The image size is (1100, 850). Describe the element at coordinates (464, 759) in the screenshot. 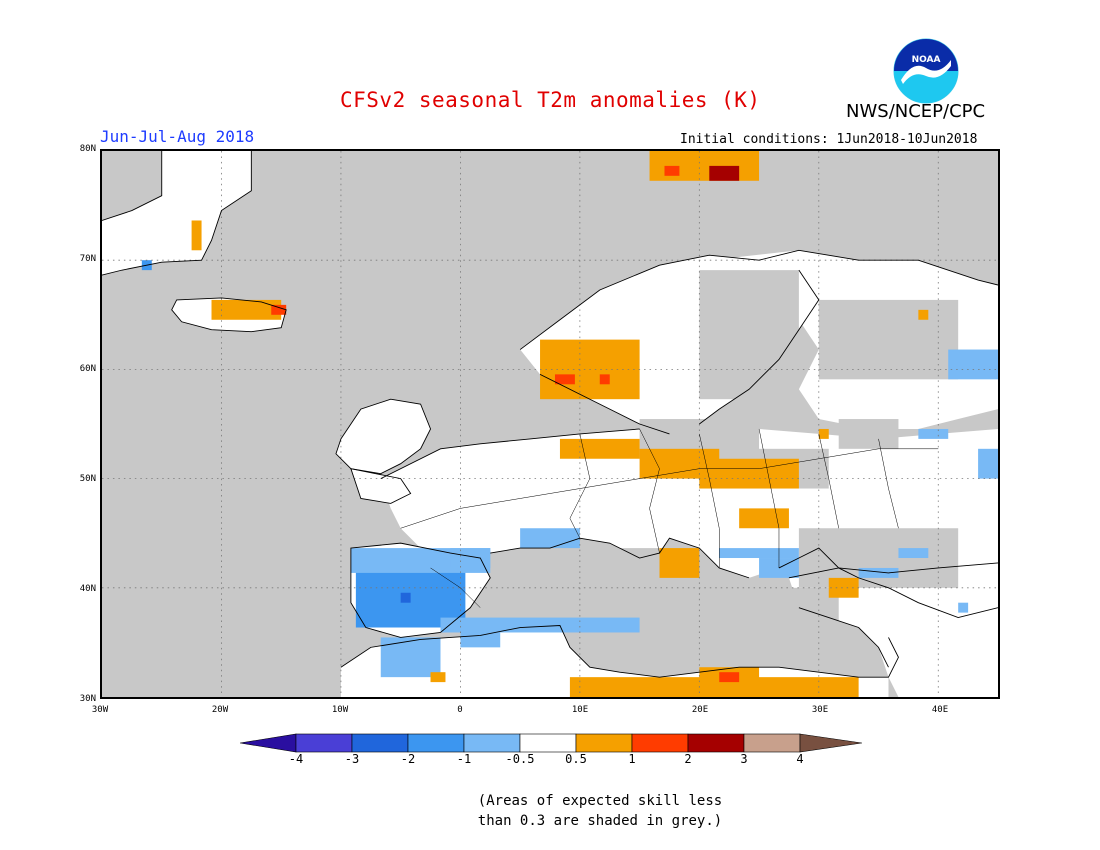

I see `colorbar-label-m1: -1` at that location.